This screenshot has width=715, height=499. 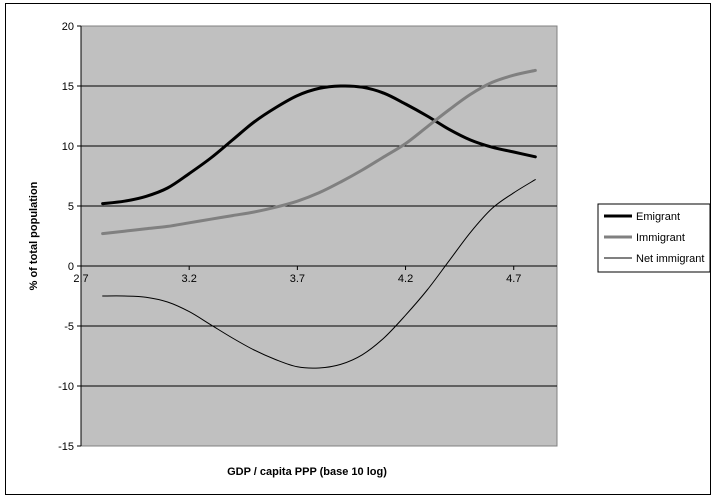 I want to click on y-tick-label: 10, so click(x=68, y=147).